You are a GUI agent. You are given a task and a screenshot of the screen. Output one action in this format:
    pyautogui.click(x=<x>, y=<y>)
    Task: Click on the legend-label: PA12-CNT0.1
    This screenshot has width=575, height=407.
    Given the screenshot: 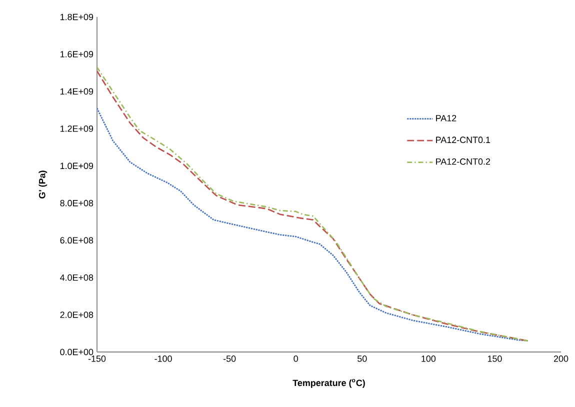 What is the action you would take?
    pyautogui.click(x=463, y=140)
    